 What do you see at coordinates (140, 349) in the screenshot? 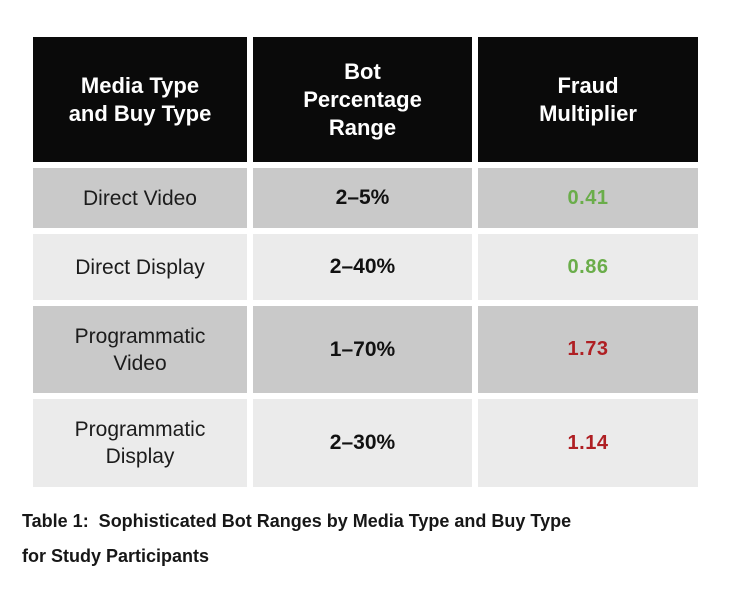
I see `media-buy-type-cell: Programmatic Video` at bounding box center [140, 349].